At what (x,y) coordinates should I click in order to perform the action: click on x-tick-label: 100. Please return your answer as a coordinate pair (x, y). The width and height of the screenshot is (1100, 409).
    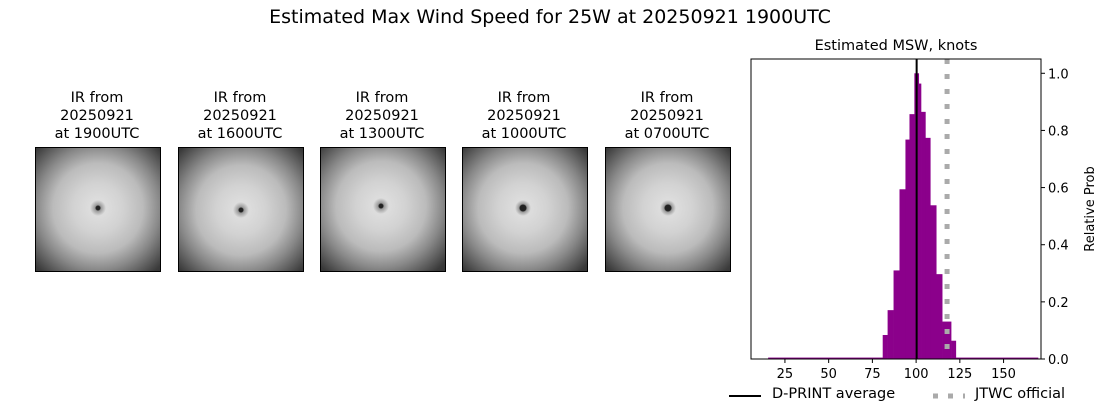
    Looking at the image, I should click on (916, 374).